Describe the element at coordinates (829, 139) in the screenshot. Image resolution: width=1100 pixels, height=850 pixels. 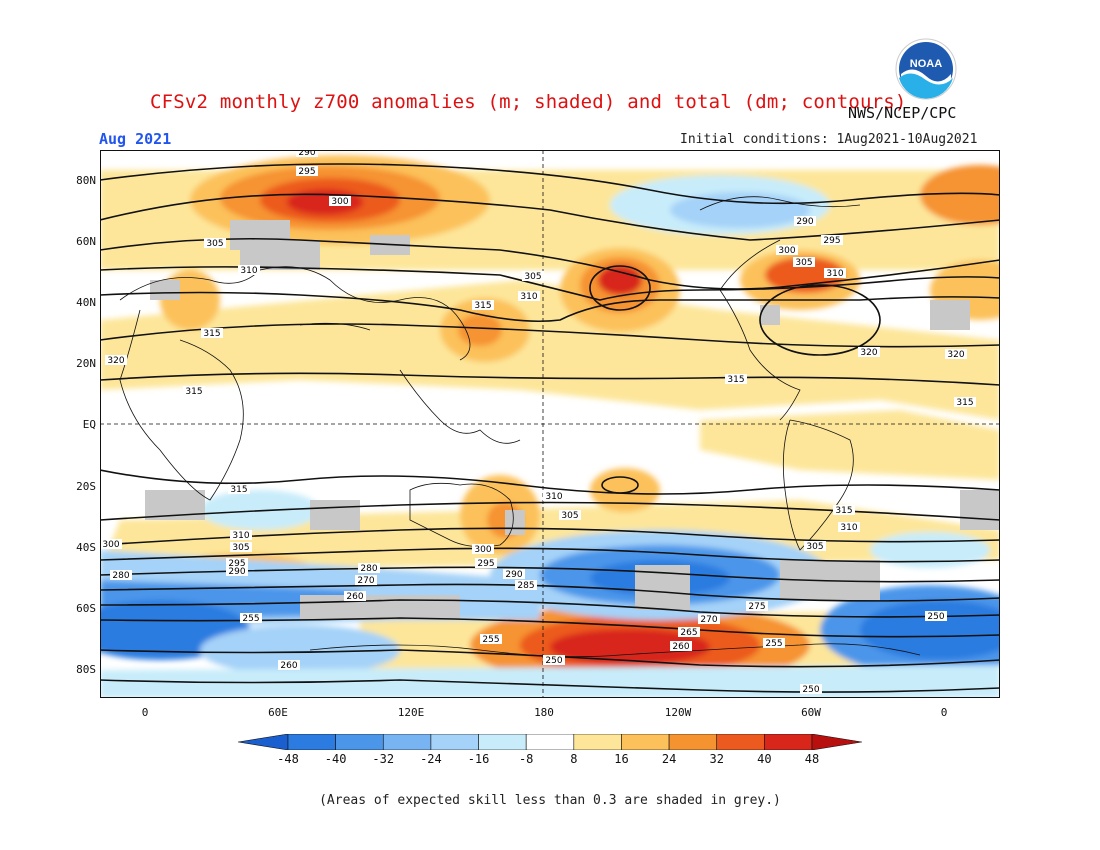
I see `initial-conditions: Initial conditions: 1Aug2021-10Aug2021` at that location.